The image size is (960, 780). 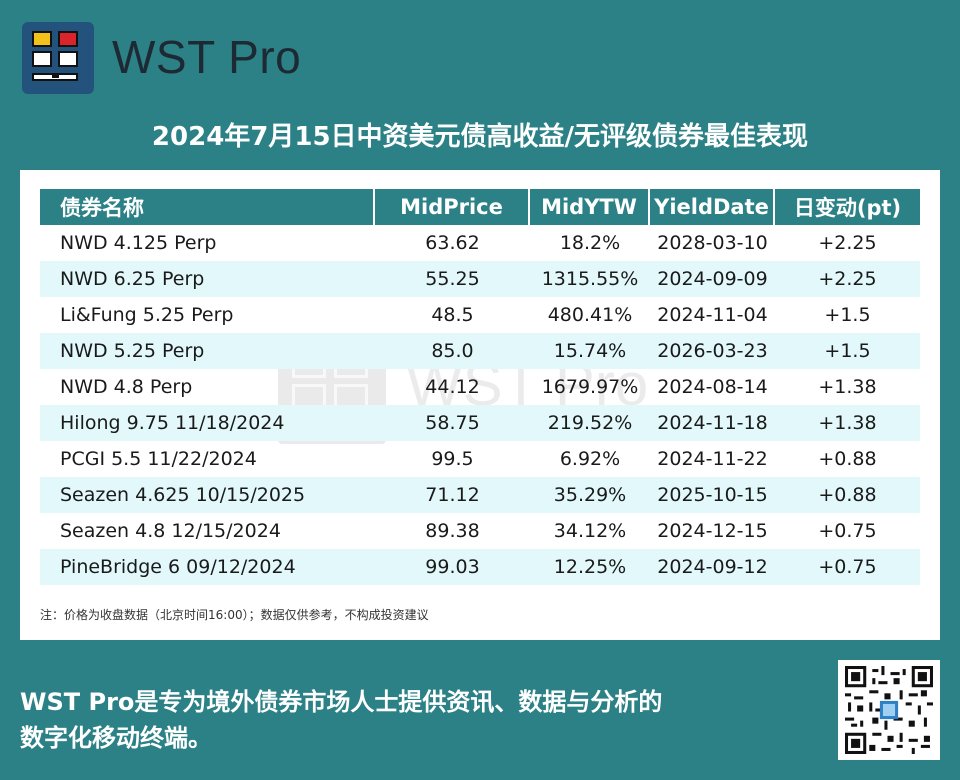 What do you see at coordinates (170, 531) in the screenshot?
I see `cell-bond-name: Seazen 4.8 12/15/2024` at bounding box center [170, 531].